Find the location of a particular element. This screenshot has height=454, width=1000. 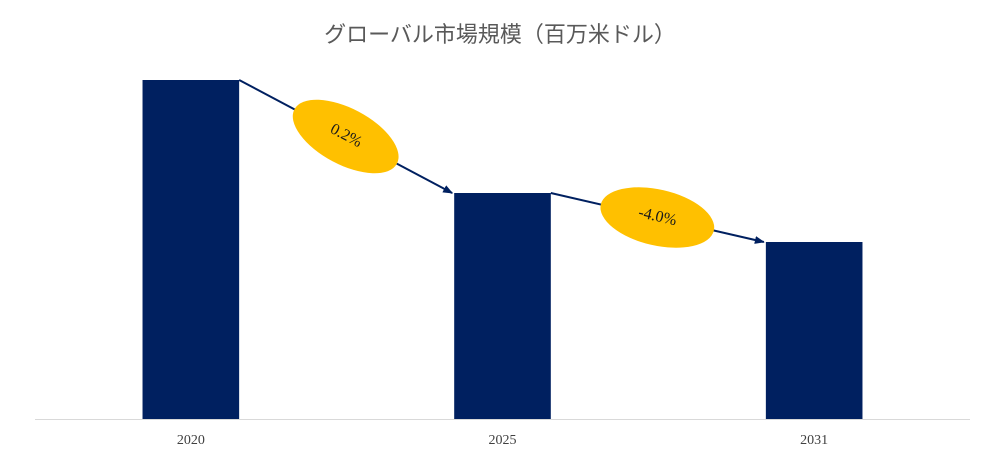

growth-badge: 0.2% is located at coordinates (345, 136).